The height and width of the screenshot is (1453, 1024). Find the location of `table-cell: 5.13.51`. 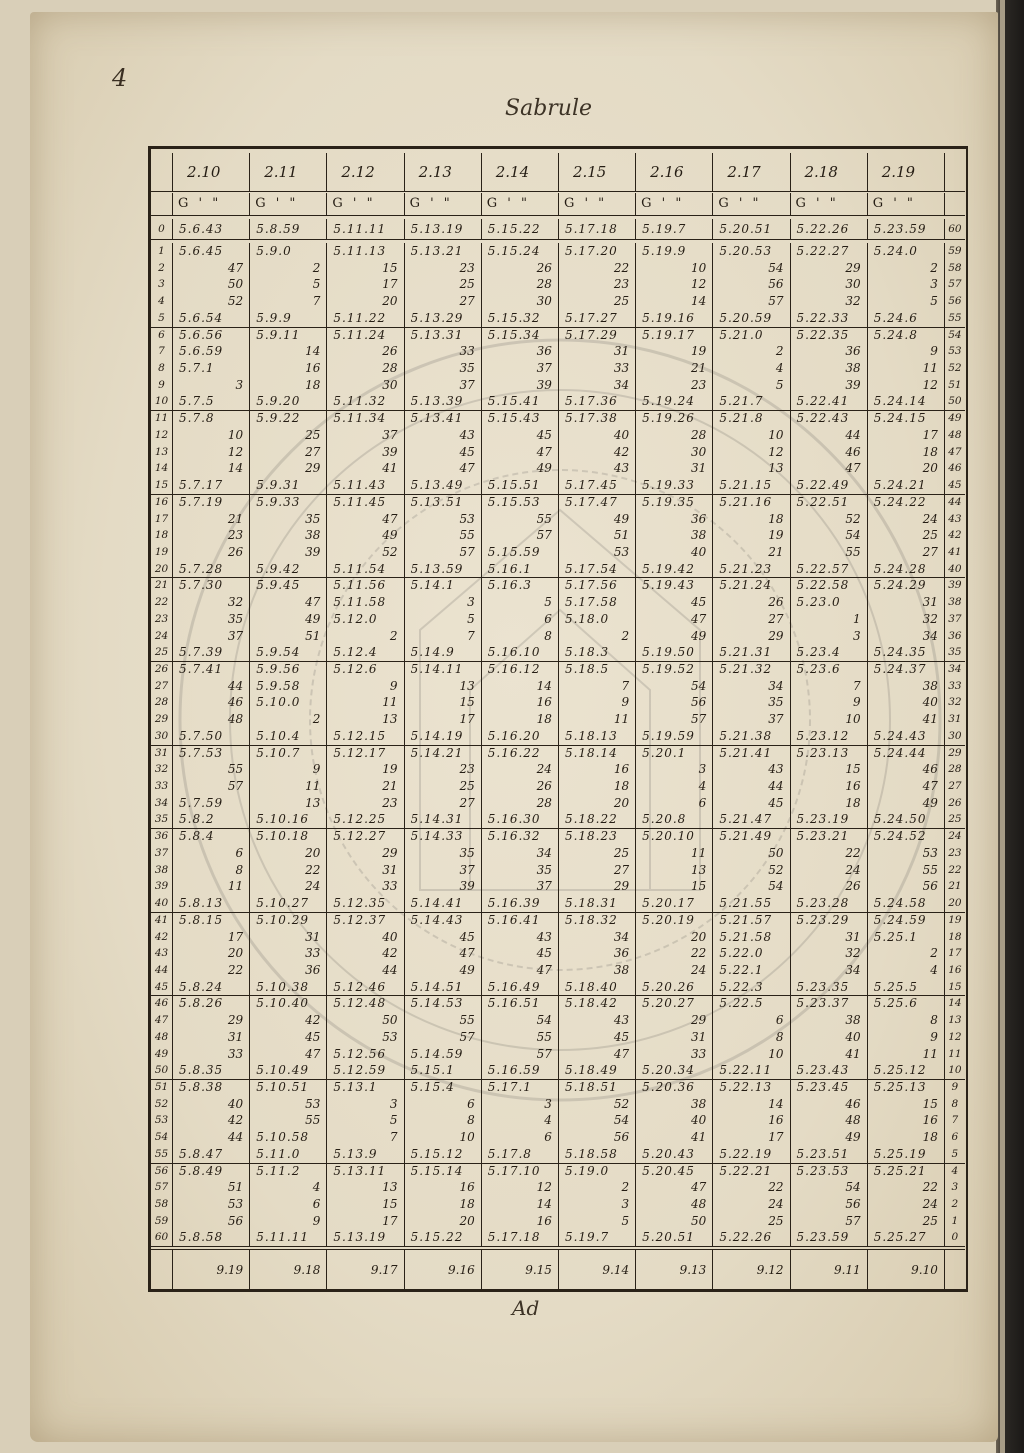

table-cell: 5.13.51 is located at coordinates (443, 502).